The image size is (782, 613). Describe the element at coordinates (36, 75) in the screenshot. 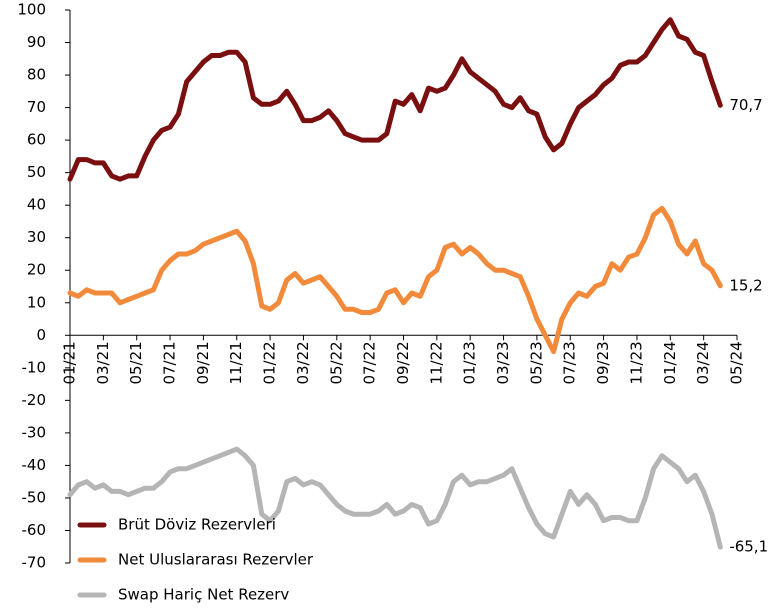

I see `y-tick-label: 80` at that location.